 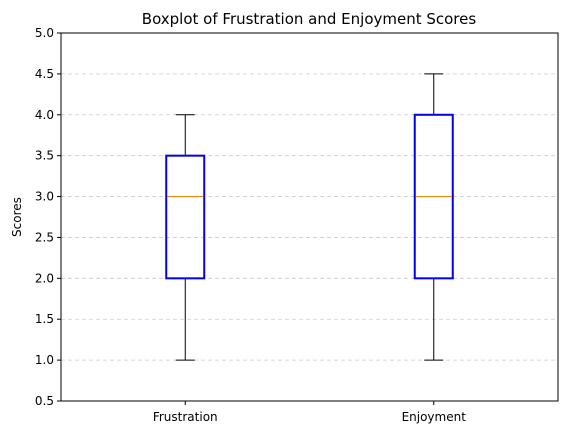 I want to click on y-tick-label: 3.5, so click(x=44, y=156).